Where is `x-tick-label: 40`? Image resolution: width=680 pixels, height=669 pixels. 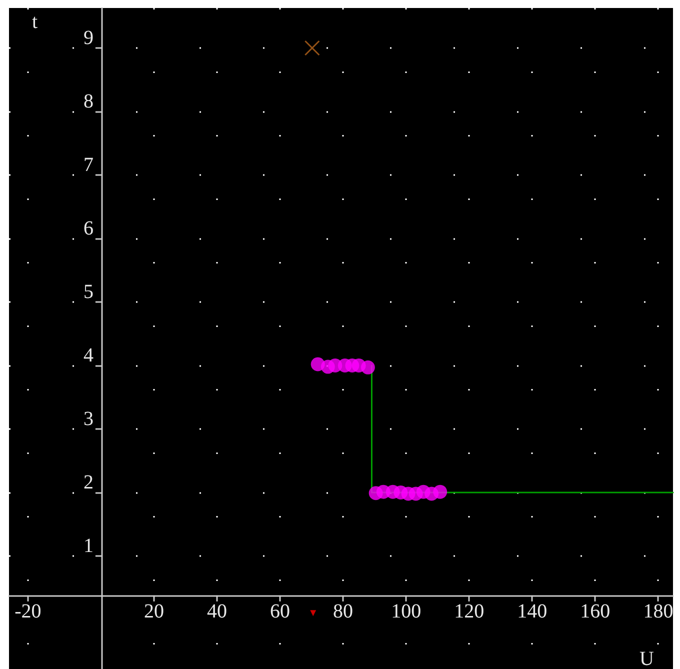
x-tick-label: 40 is located at coordinates (216, 611).